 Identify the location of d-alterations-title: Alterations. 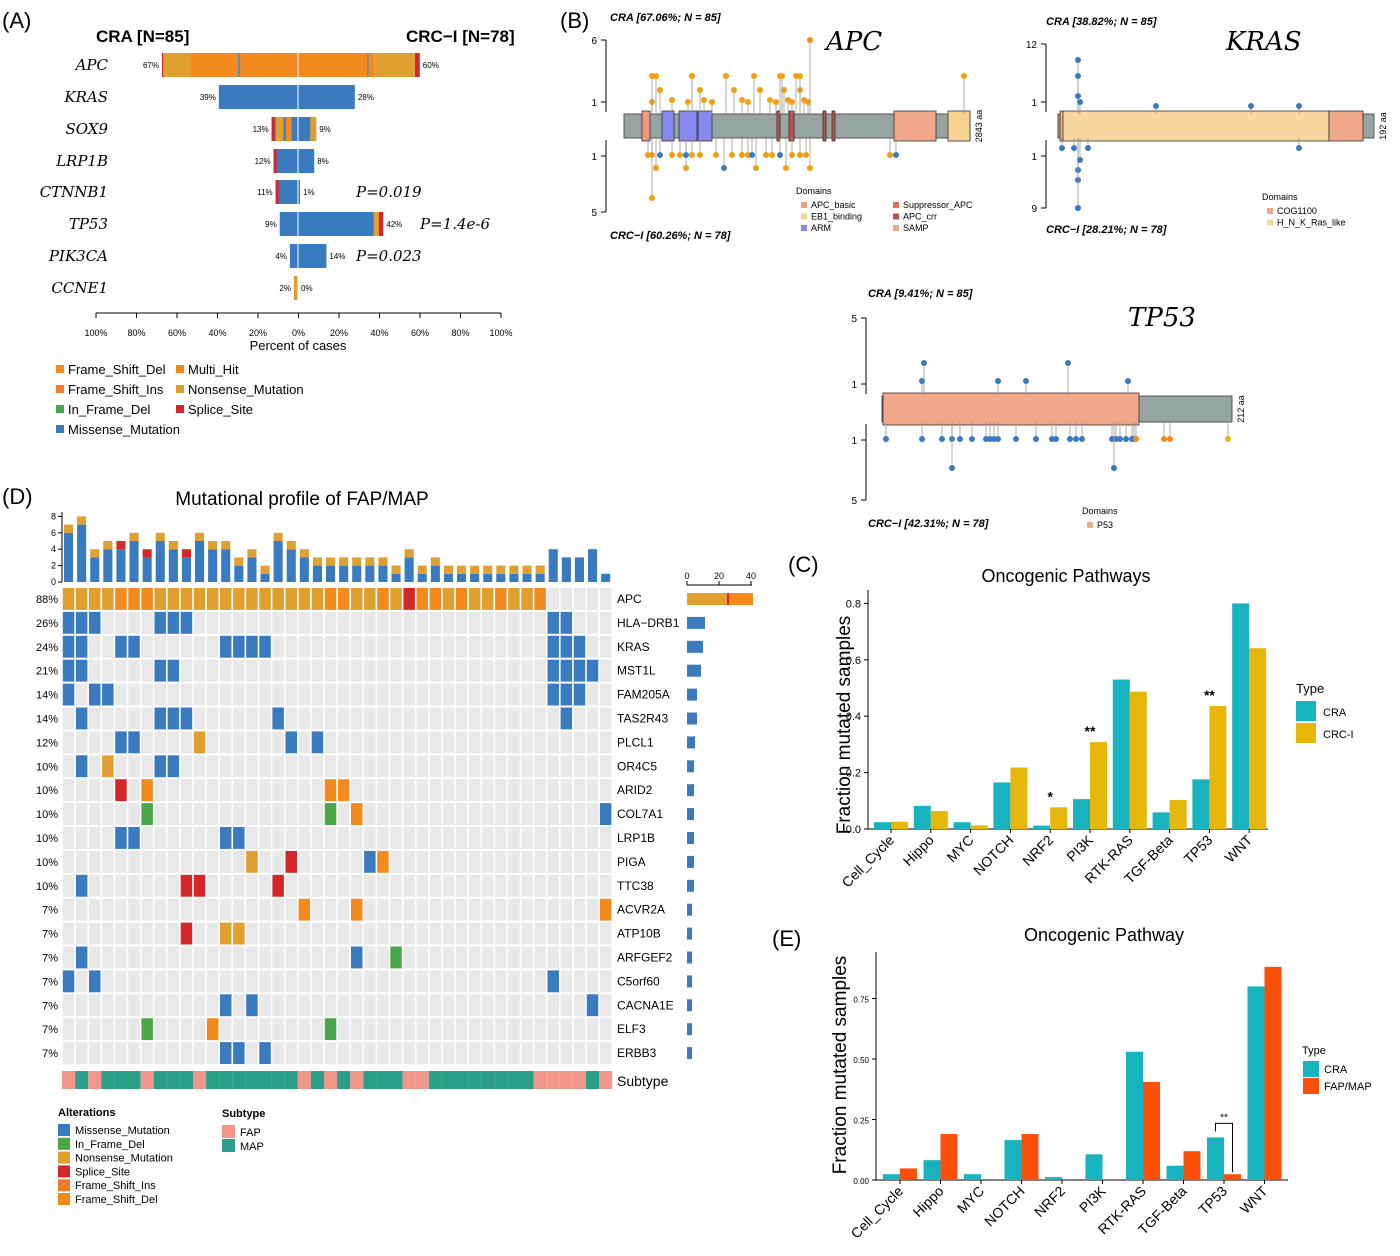
(86, 1113).